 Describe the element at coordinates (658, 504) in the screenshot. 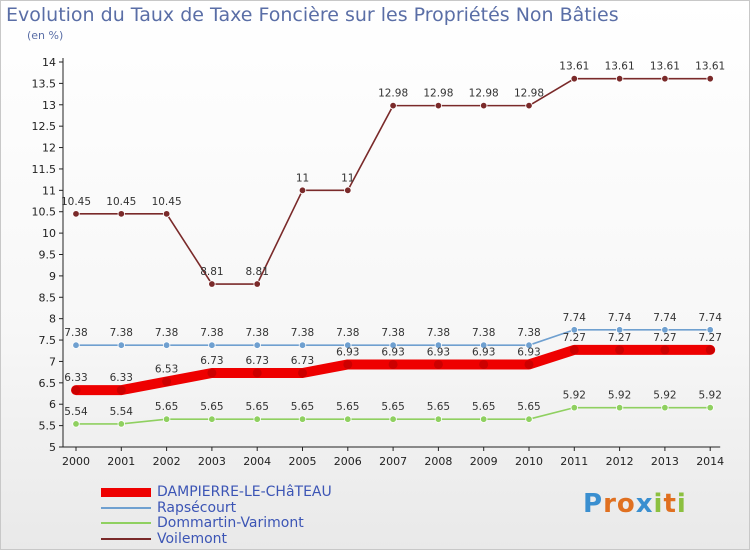

I see `logo-letter: i` at that location.